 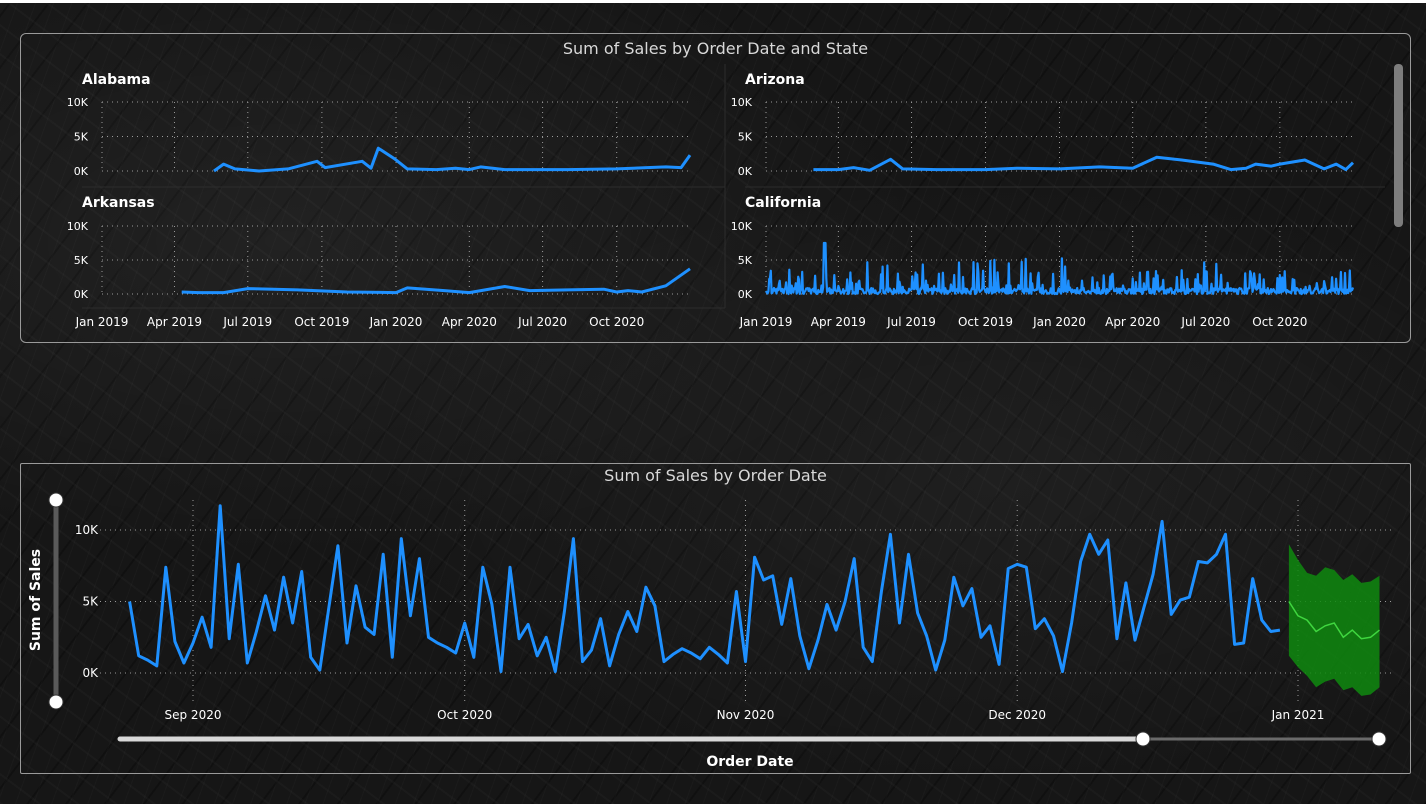 I want to click on x-tick-label: Nov 2020, so click(x=746, y=715).